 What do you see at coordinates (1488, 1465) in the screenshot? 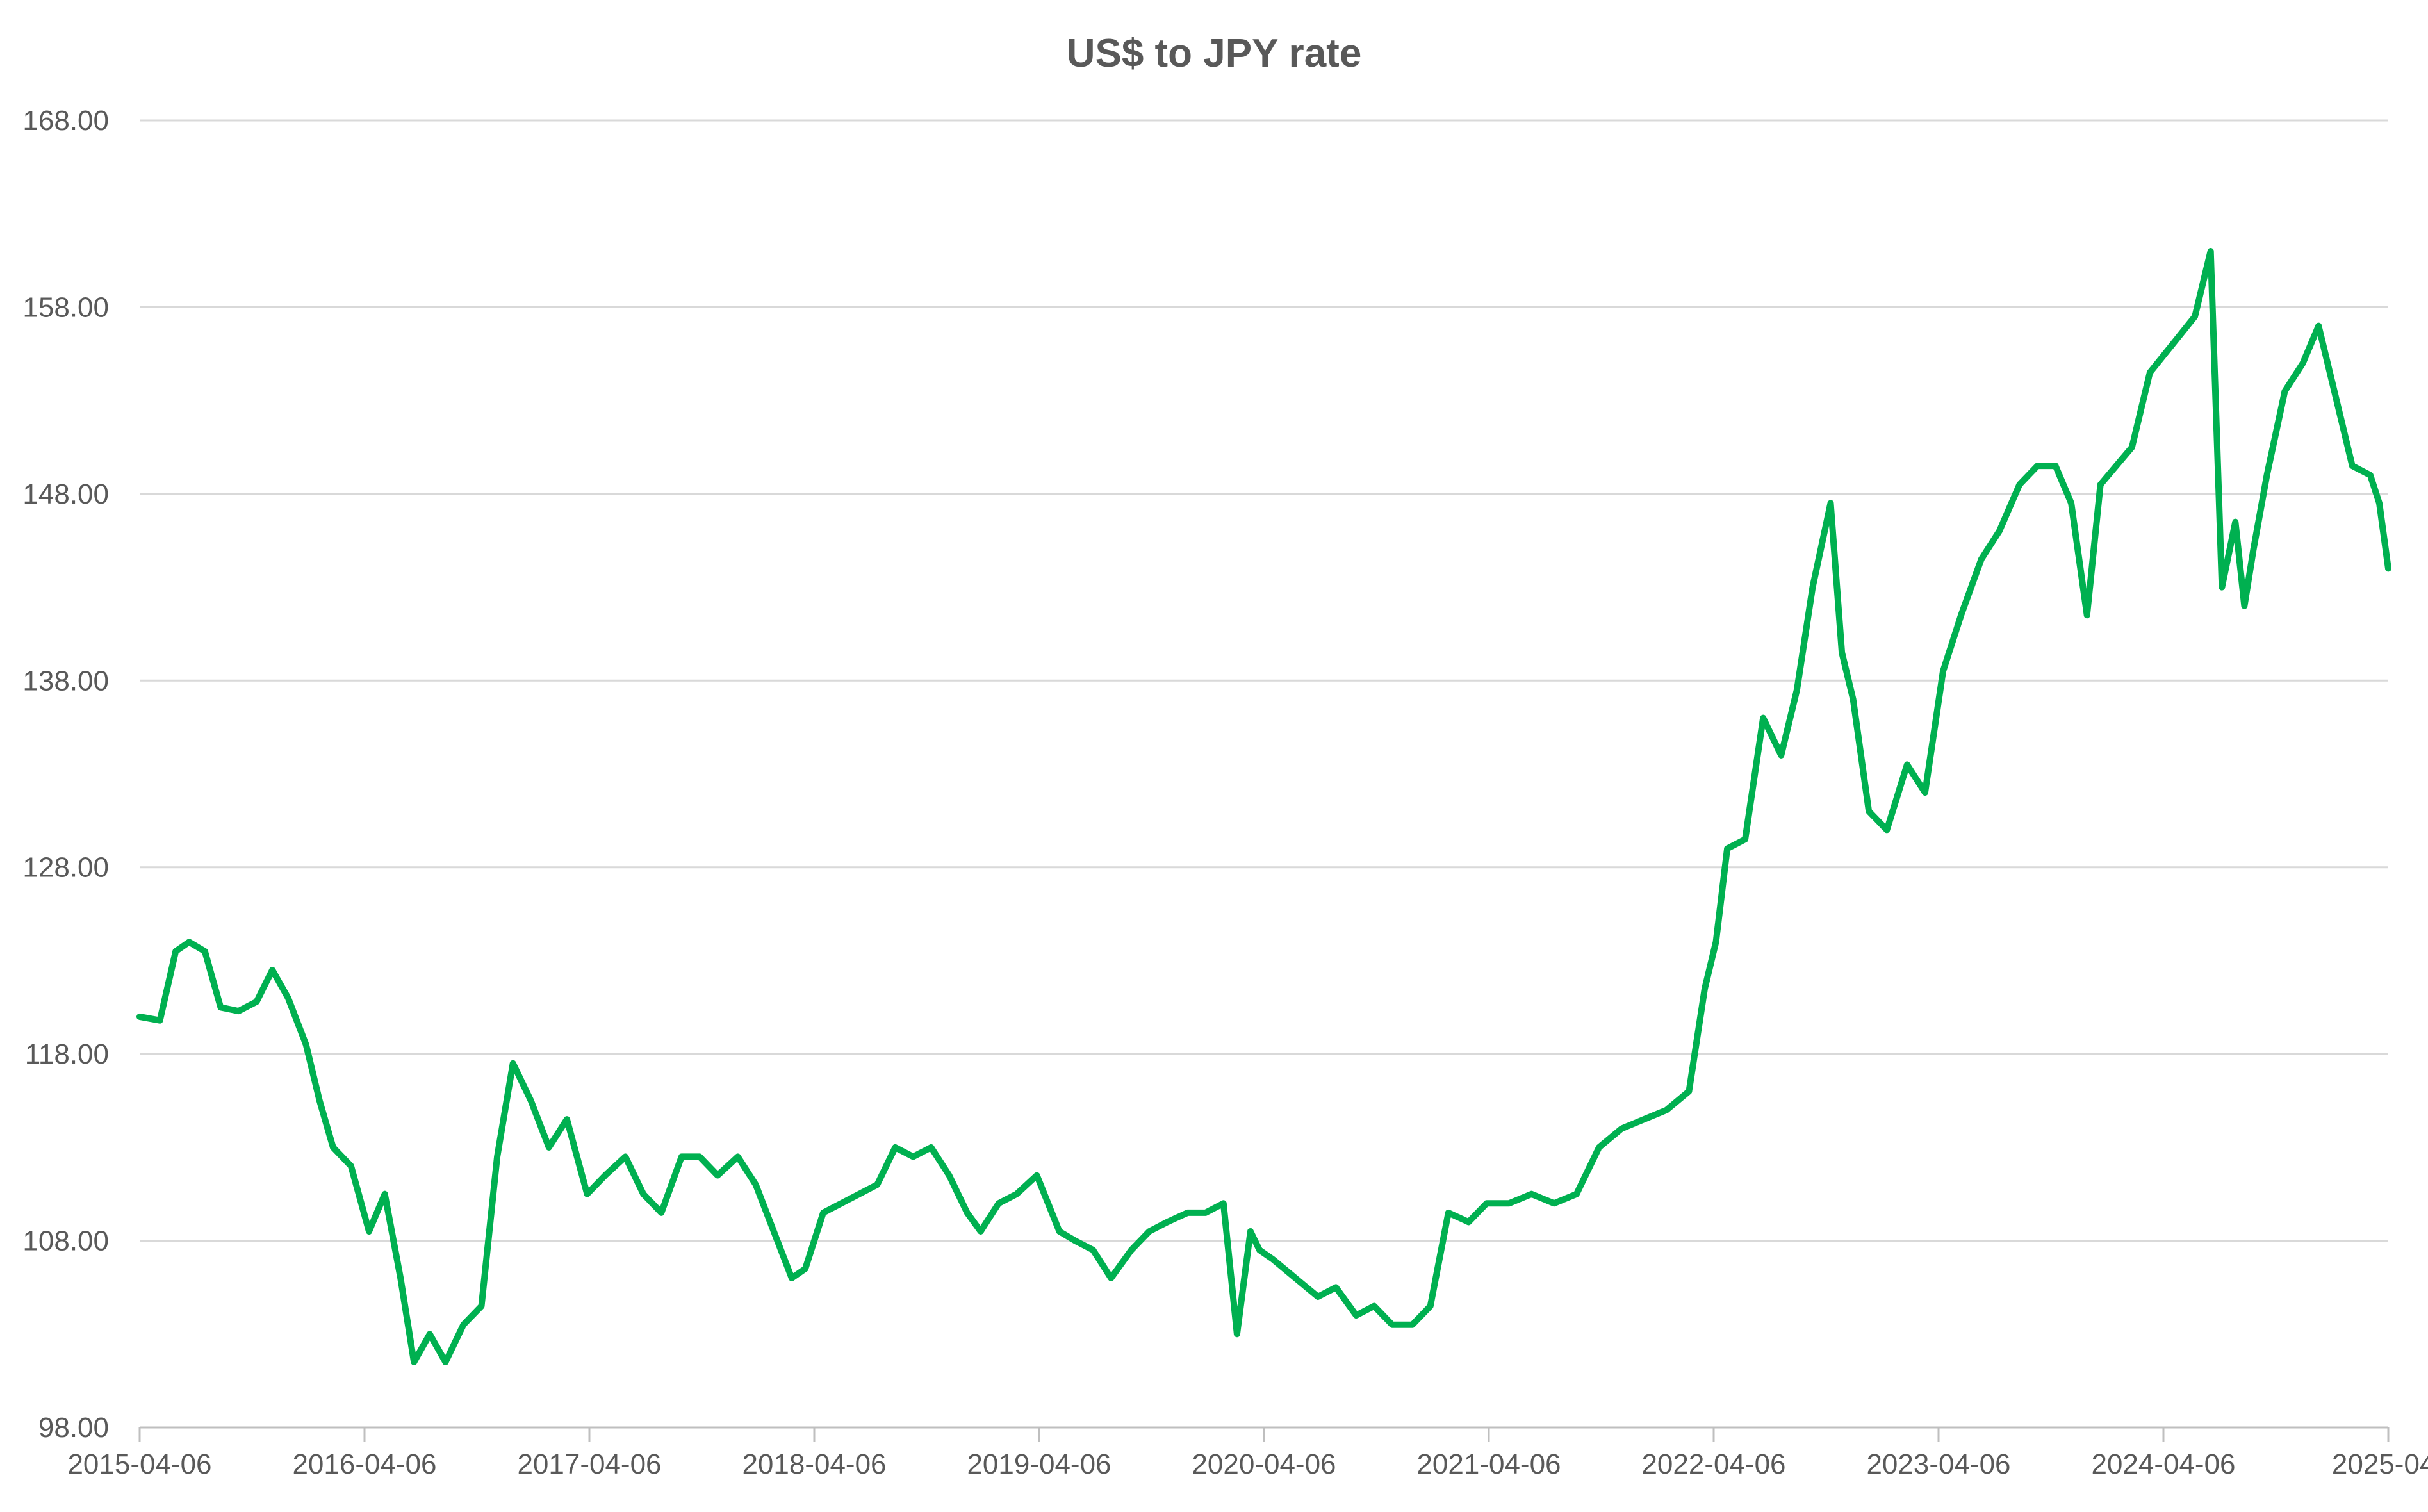
I see `x-tick-label: 2021-04-06` at bounding box center [1488, 1465].